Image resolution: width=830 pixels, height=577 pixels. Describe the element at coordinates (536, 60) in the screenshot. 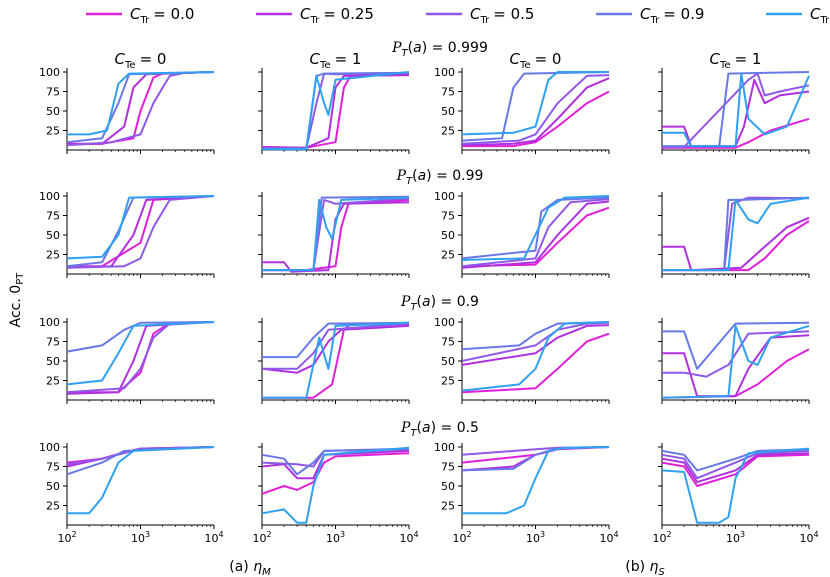

I see `column-title-2: CTe = 0` at that location.